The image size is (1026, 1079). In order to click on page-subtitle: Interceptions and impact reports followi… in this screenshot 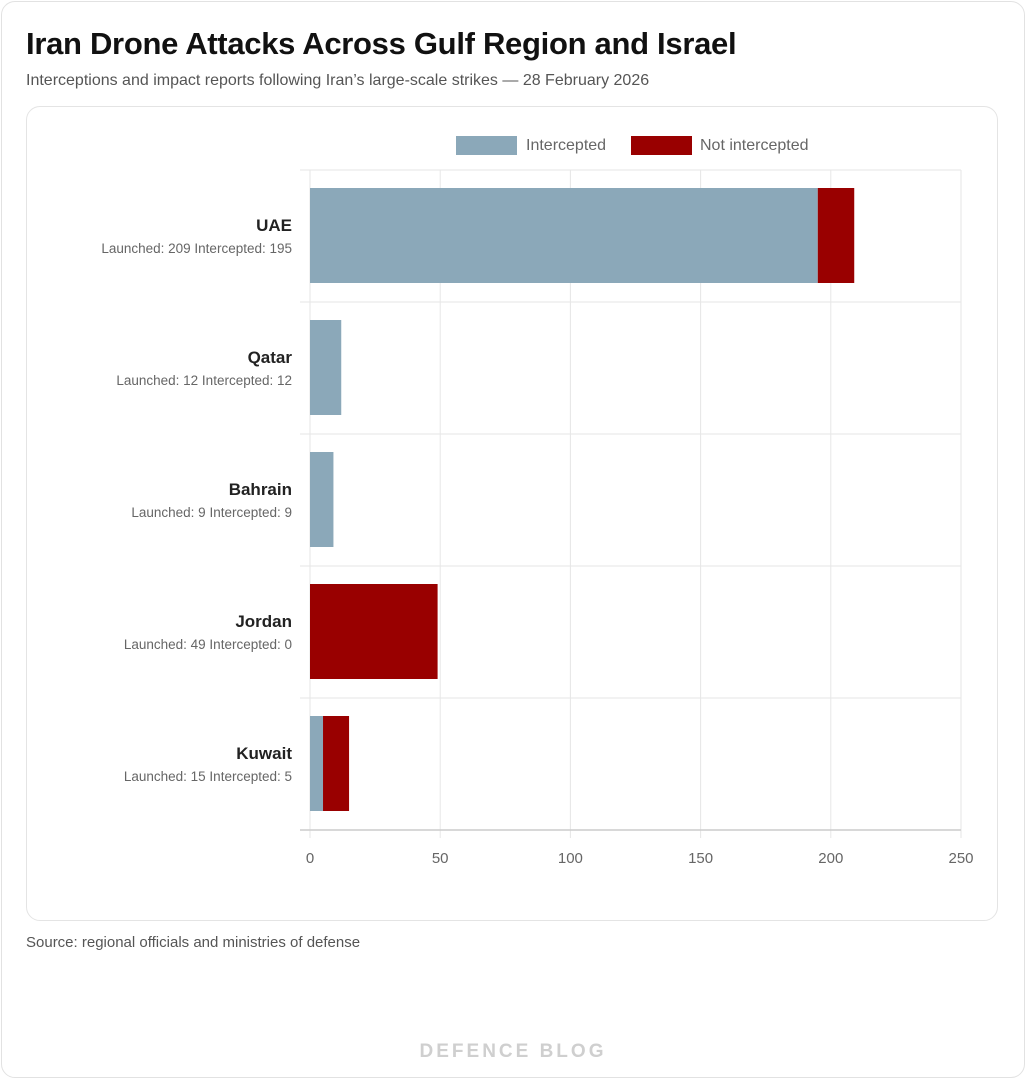, I will do `click(338, 80)`.